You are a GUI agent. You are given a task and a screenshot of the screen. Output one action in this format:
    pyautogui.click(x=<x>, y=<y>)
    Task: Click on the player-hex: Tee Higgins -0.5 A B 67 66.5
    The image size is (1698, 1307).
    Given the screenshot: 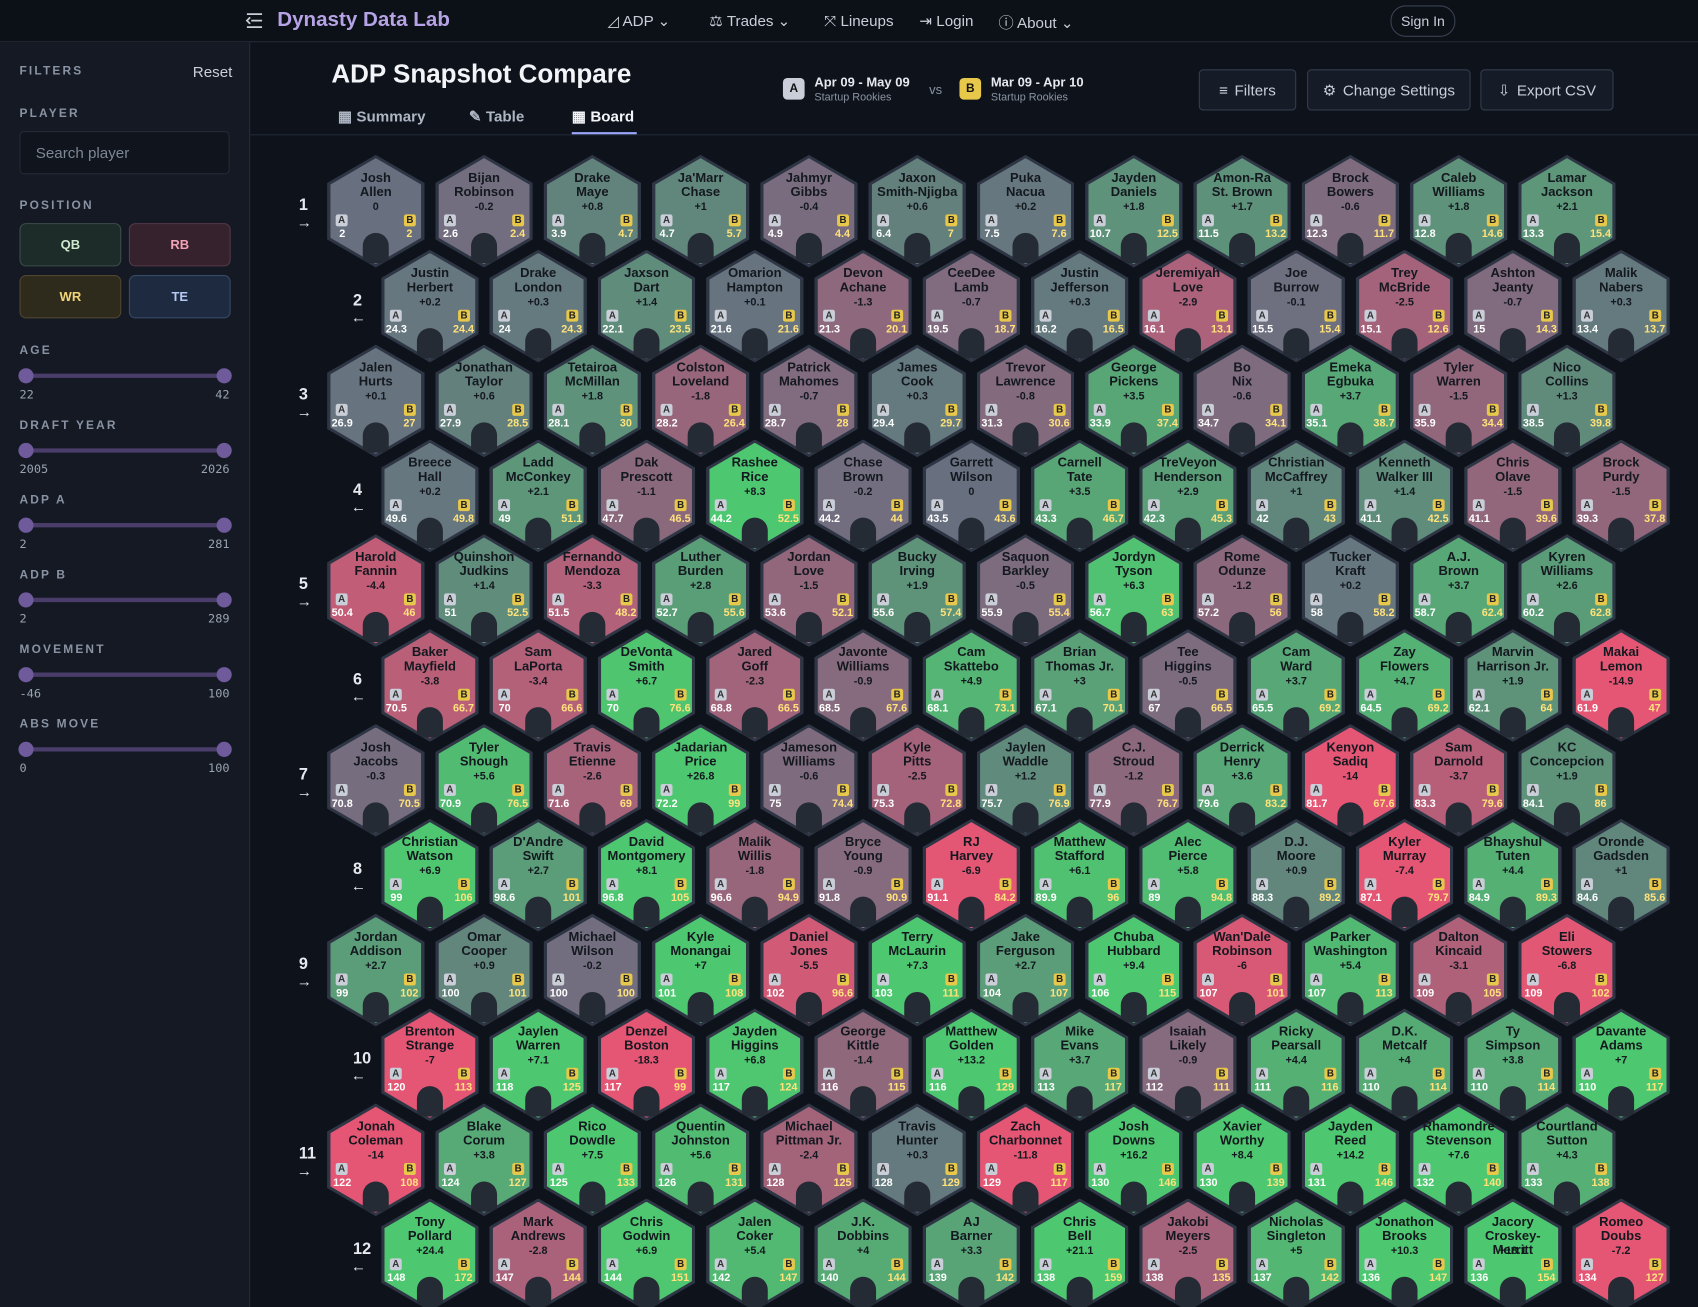 What is the action you would take?
    pyautogui.click(x=1188, y=685)
    